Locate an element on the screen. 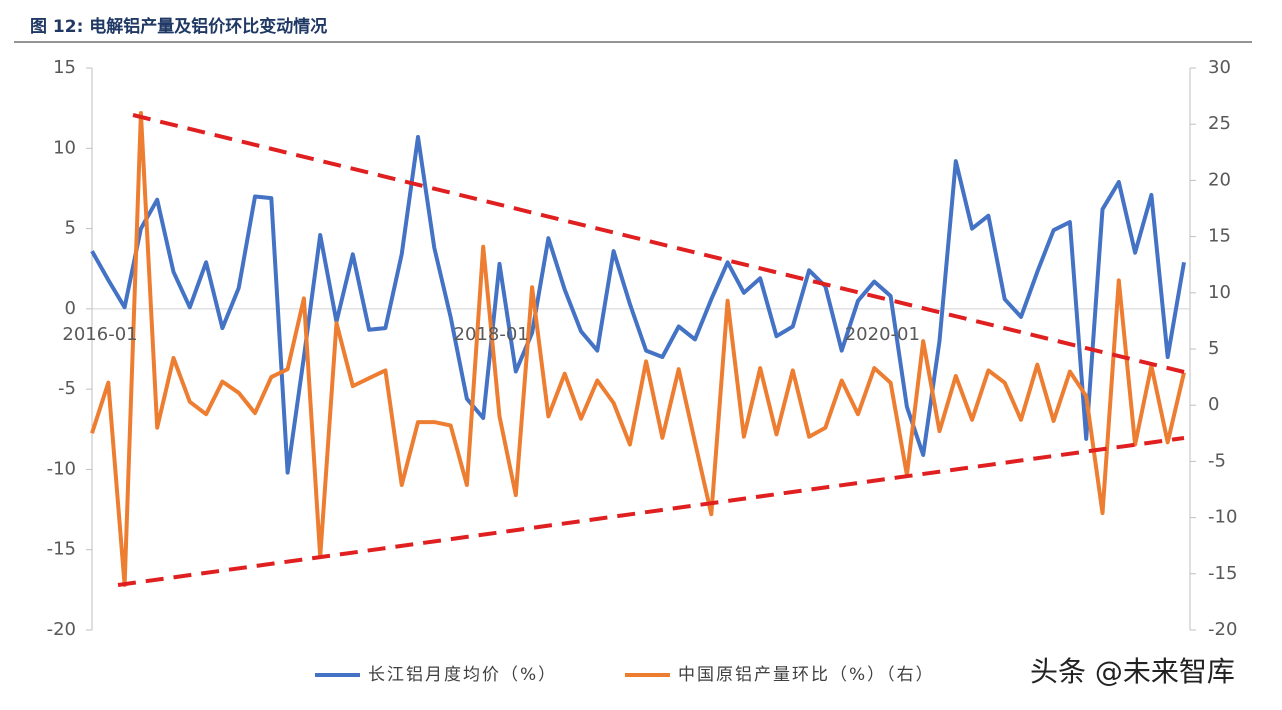 This screenshot has height=710, width=1282. y-tick-label: 15 is located at coordinates (64, 67).